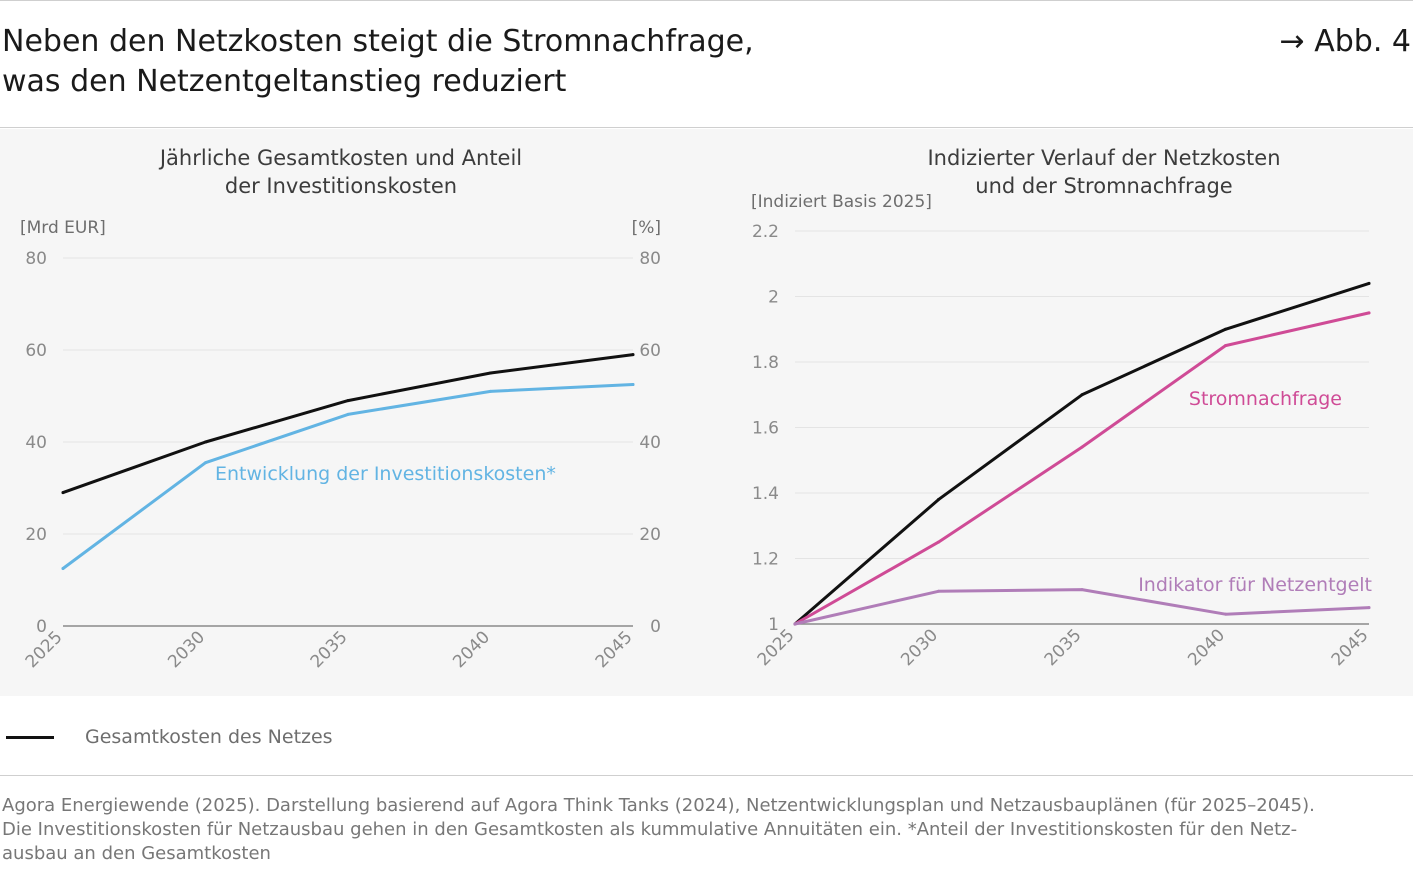  What do you see at coordinates (614, 649) in the screenshot?
I see `left-x-tick-label: 2045` at bounding box center [614, 649].